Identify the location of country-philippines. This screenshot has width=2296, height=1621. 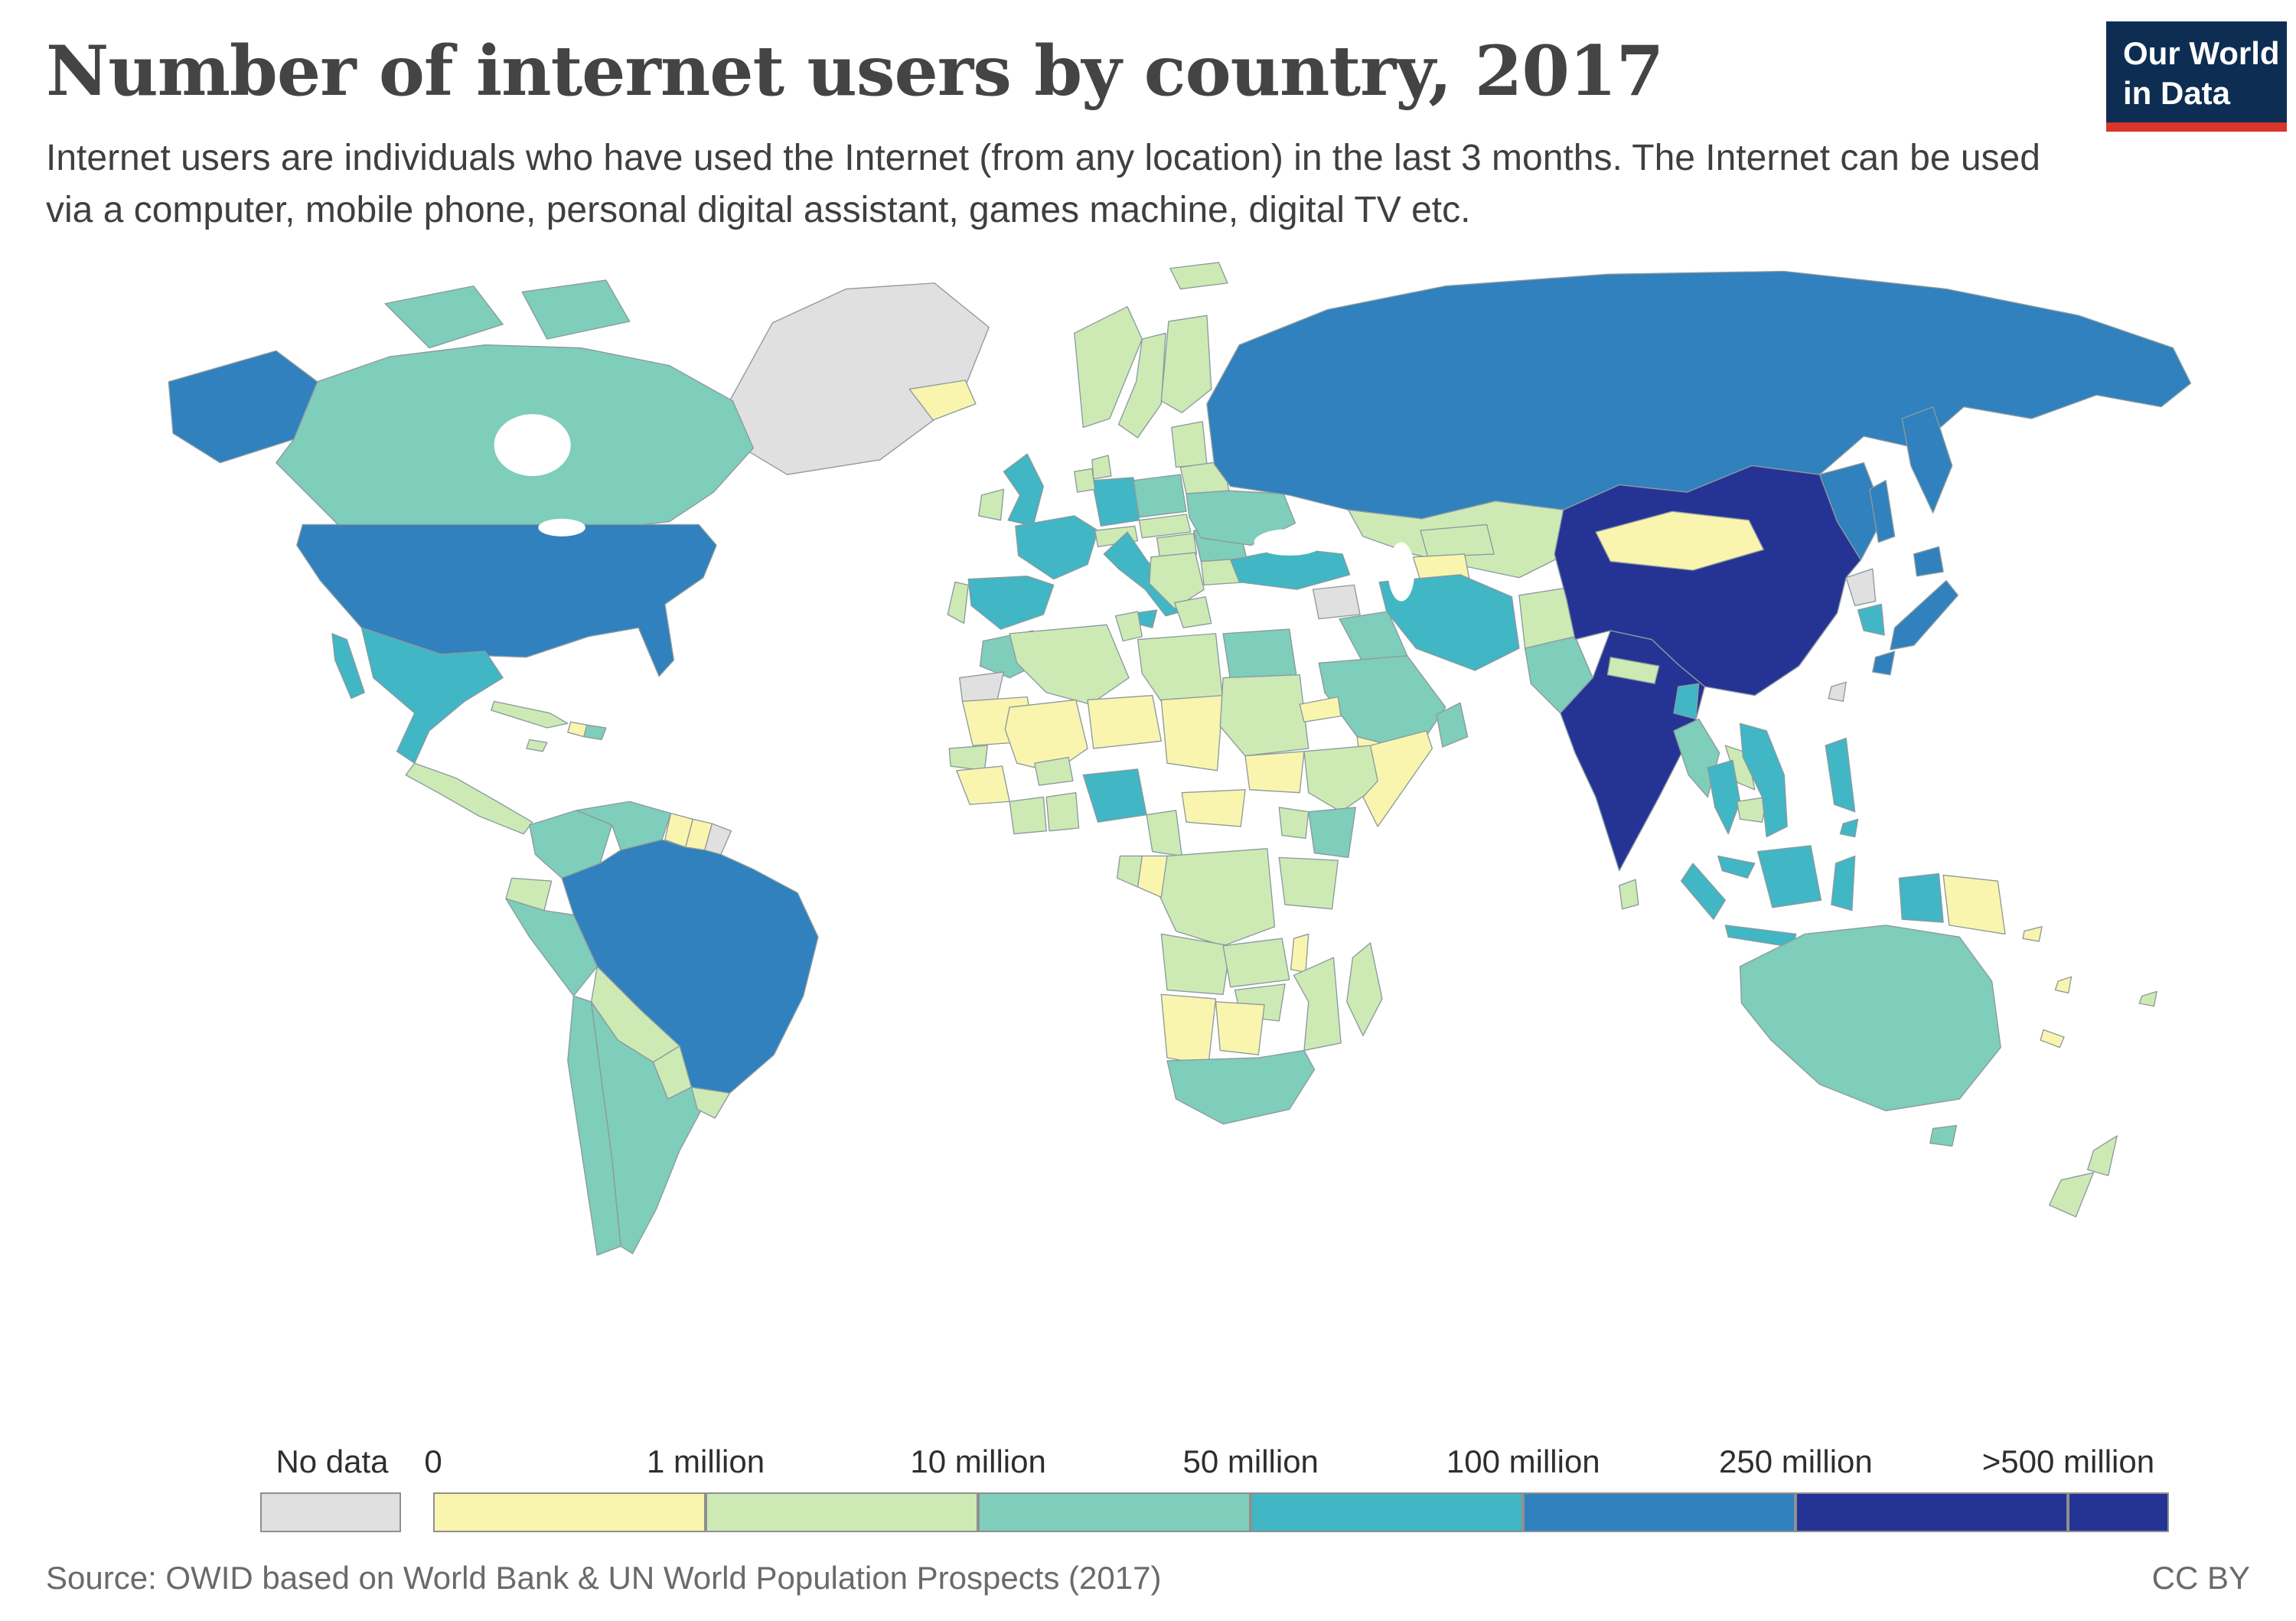
(1840, 775).